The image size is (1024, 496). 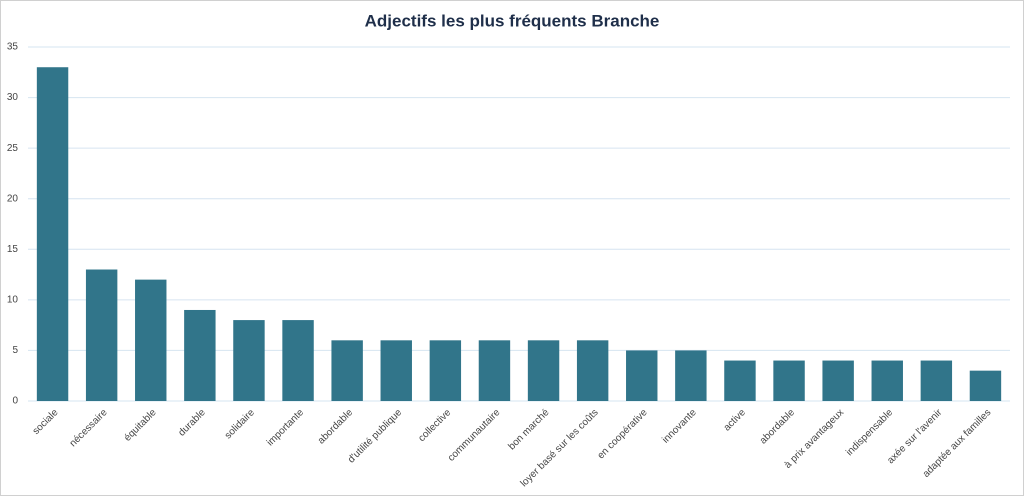 I want to click on y-tick-label: 0, so click(x=15, y=401).